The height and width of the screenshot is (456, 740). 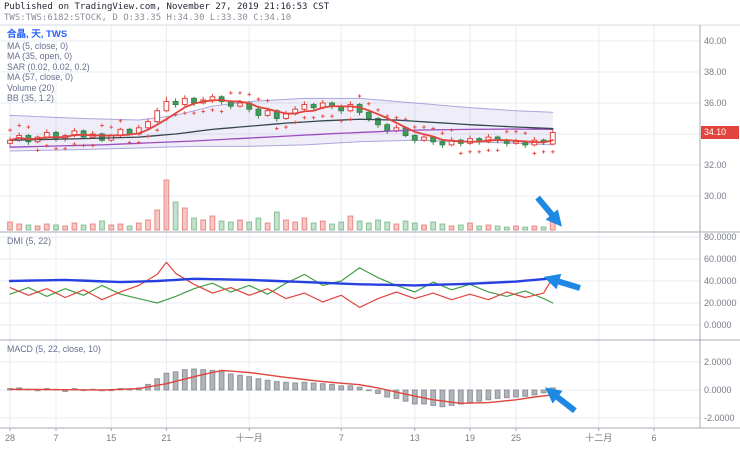 I want to click on axis-tick-label: 60.0000, so click(x=720, y=259).